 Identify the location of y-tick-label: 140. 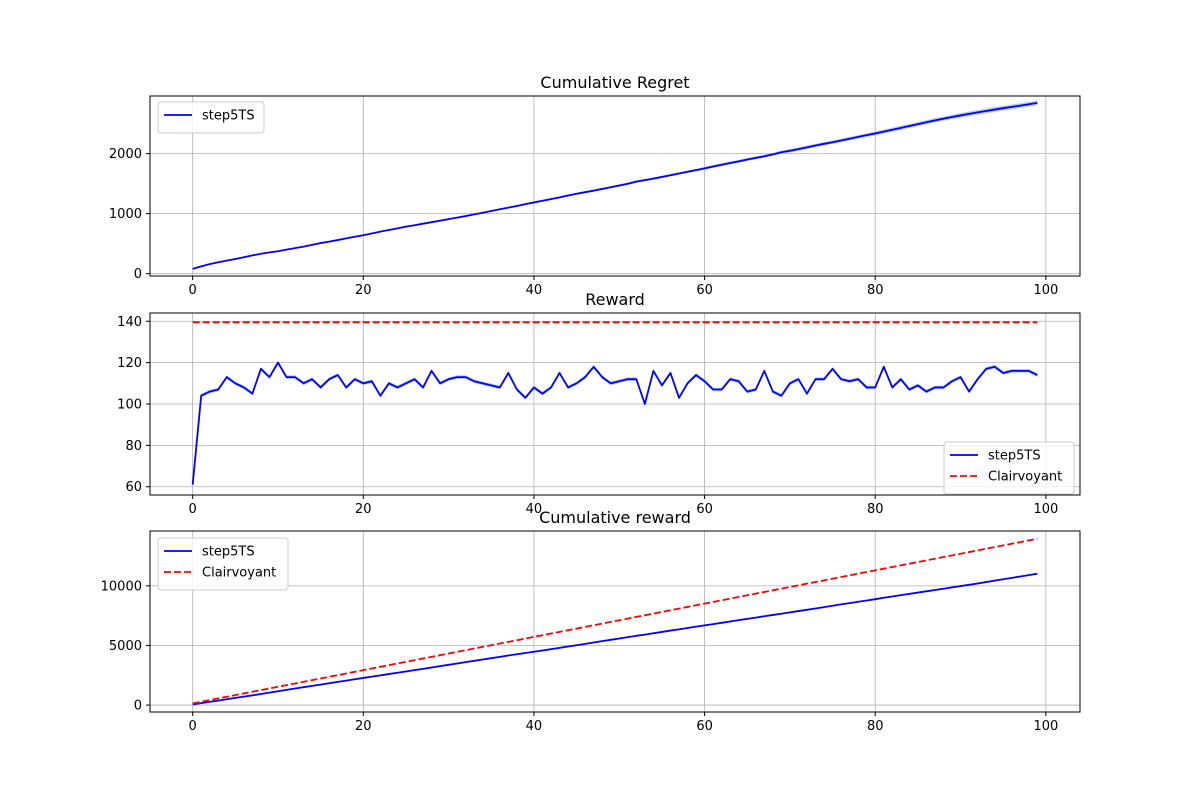
(129, 322).